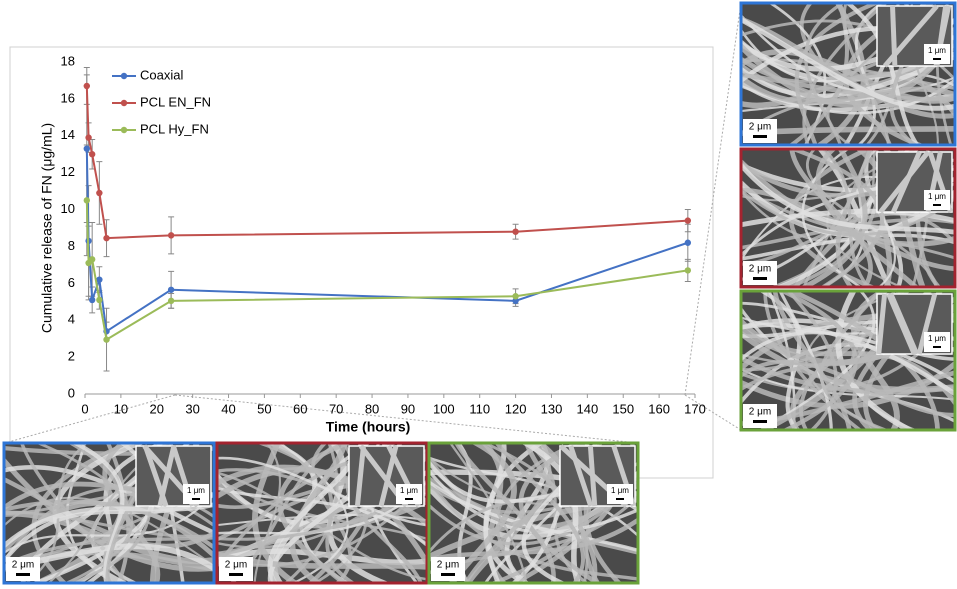  I want to click on y-tick-label: 18, so click(68, 60).